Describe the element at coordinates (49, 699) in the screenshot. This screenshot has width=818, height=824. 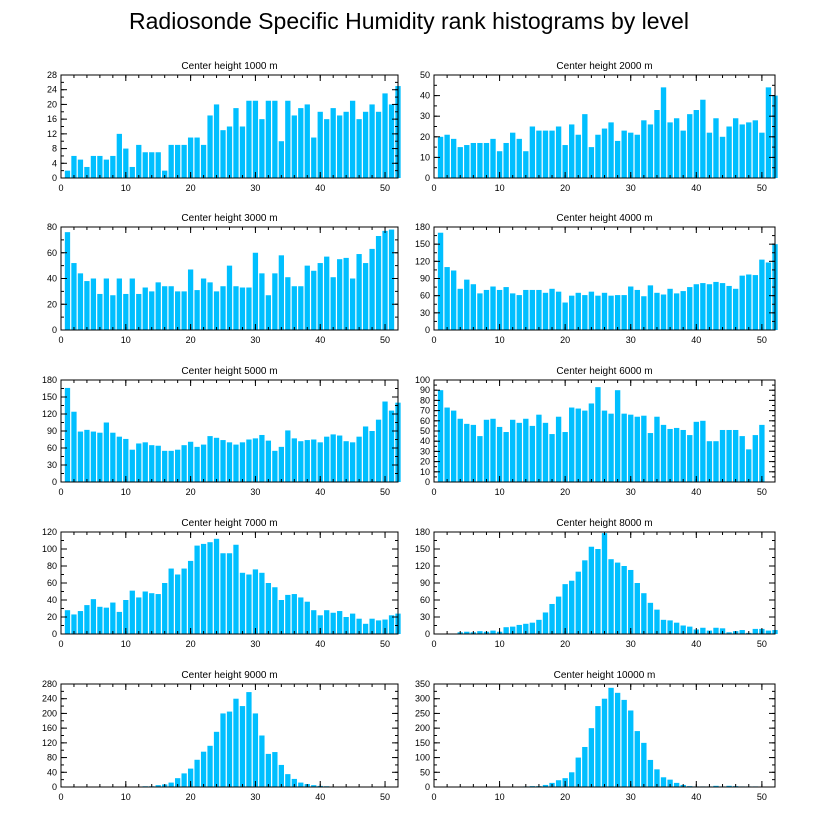
I see `y-tick-label: 240` at that location.